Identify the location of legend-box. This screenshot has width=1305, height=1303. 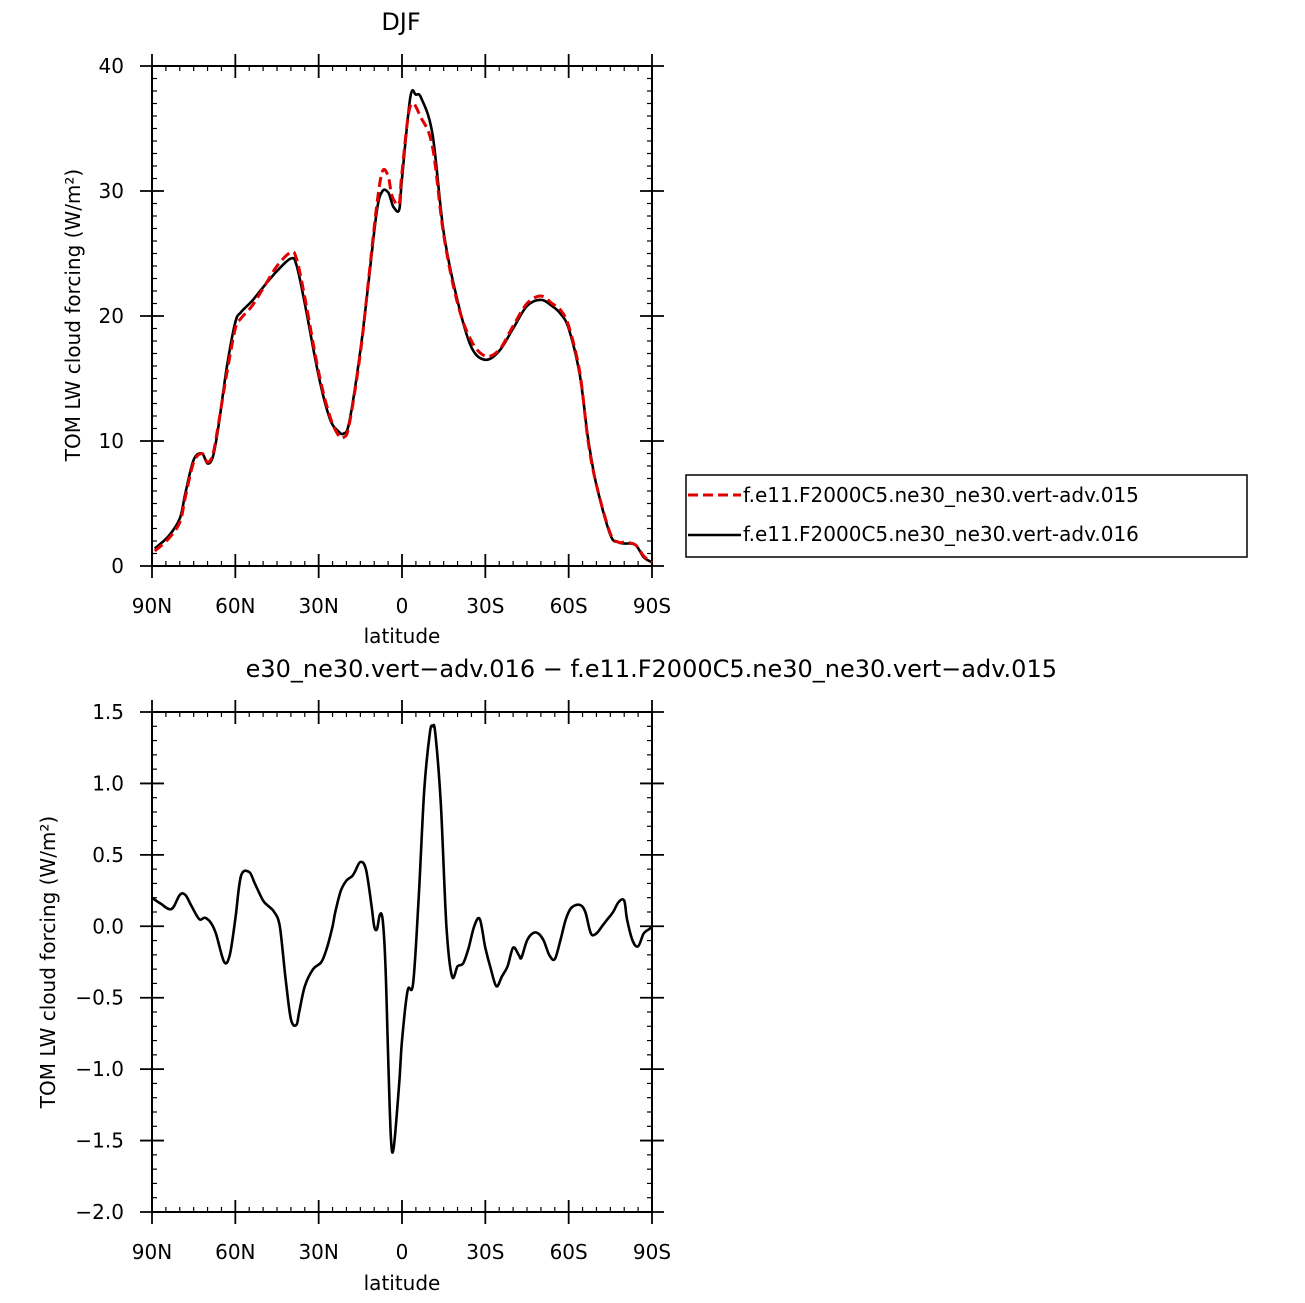
(966, 516).